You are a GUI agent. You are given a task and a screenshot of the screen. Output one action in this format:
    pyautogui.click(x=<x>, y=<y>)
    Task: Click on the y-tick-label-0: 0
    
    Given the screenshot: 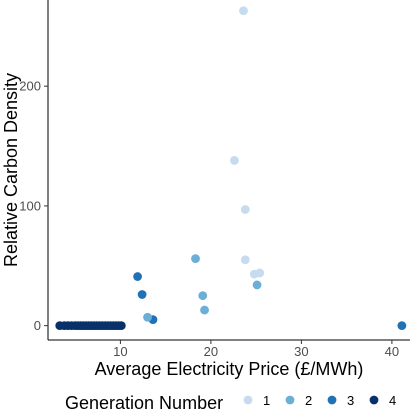 What is the action you would take?
    pyautogui.click(x=37, y=325)
    